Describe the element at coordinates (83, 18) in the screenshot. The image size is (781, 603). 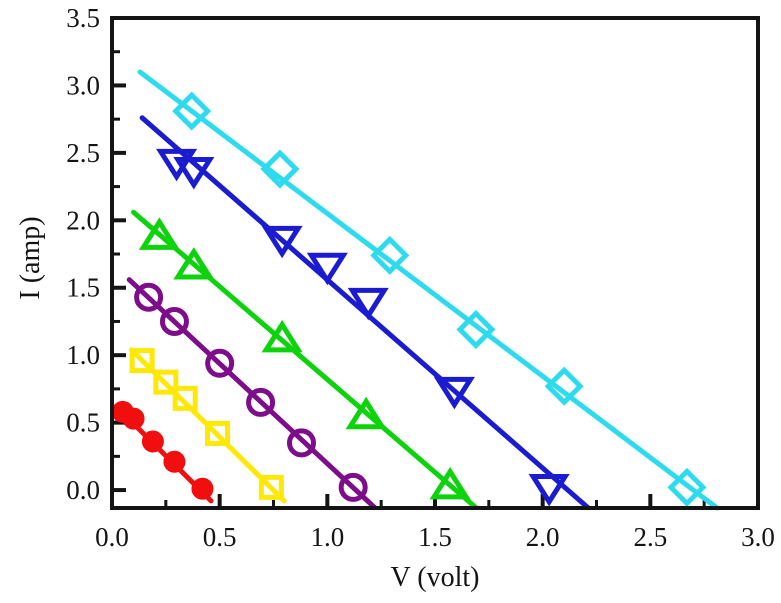
I see `y-tick-label: 3.5` at that location.